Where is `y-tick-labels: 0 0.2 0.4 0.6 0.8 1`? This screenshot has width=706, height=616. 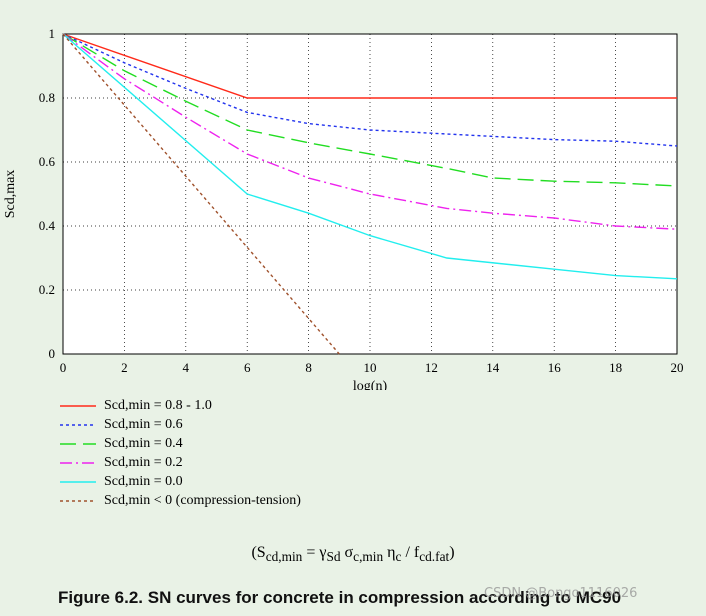
y-tick-labels: 0 0.2 0.4 0.6 0.8 1 is located at coordinates (47, 193).